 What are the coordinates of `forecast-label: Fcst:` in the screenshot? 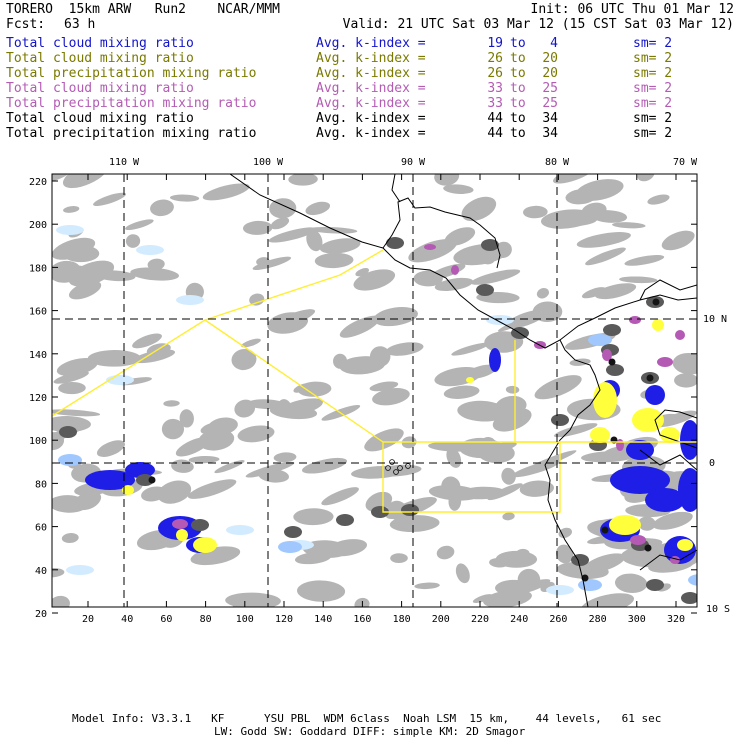 It's located at (26, 24).